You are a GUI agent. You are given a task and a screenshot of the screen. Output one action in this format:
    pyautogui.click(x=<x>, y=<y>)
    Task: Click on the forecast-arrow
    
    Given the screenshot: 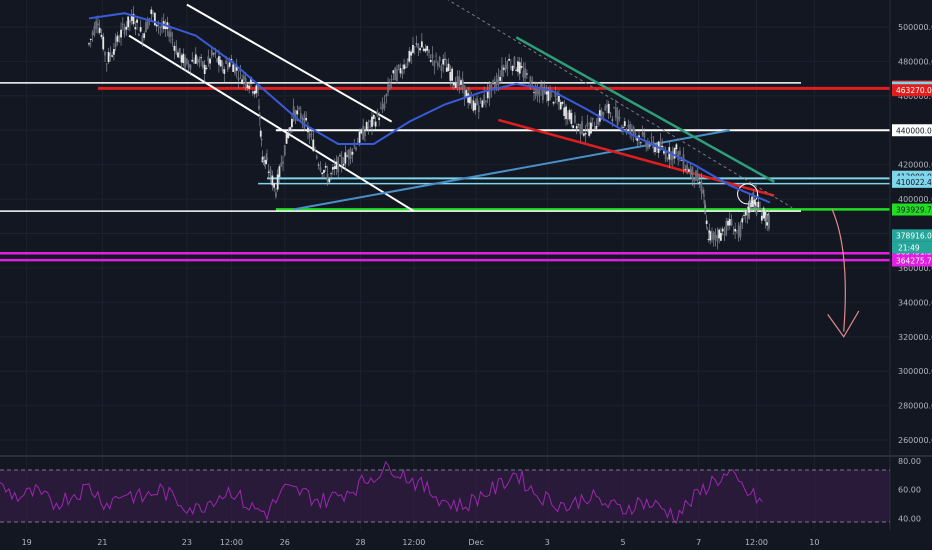 What is the action you would take?
    pyautogui.click(x=838, y=270)
    